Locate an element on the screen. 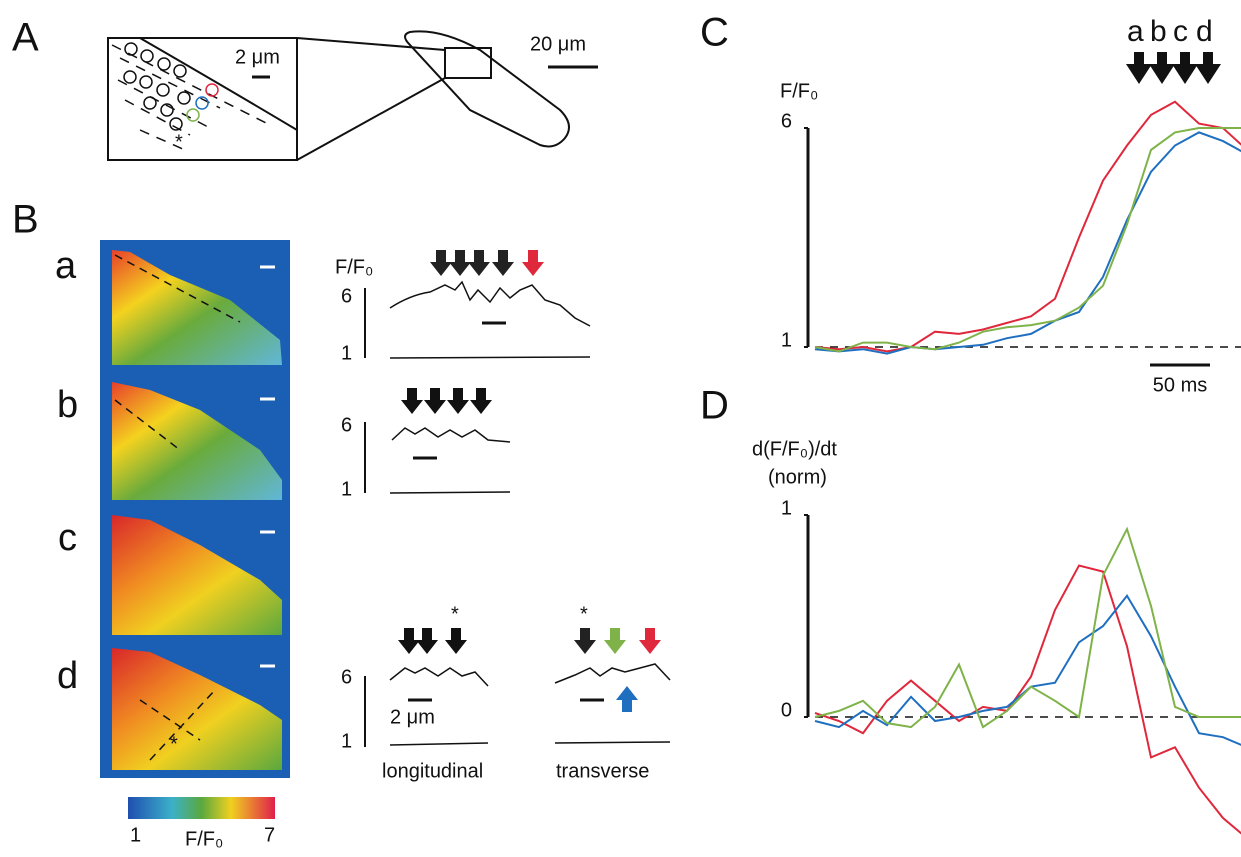 The image size is (1241, 857). image-scale-bars is located at coordinates (267, 466).